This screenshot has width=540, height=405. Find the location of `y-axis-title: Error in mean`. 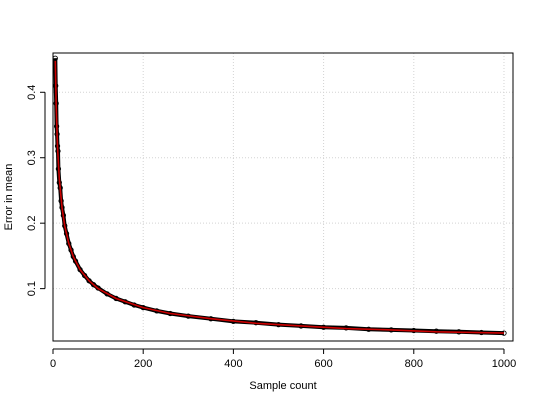

y-axis-title: Error in mean is located at coordinates (9, 197).